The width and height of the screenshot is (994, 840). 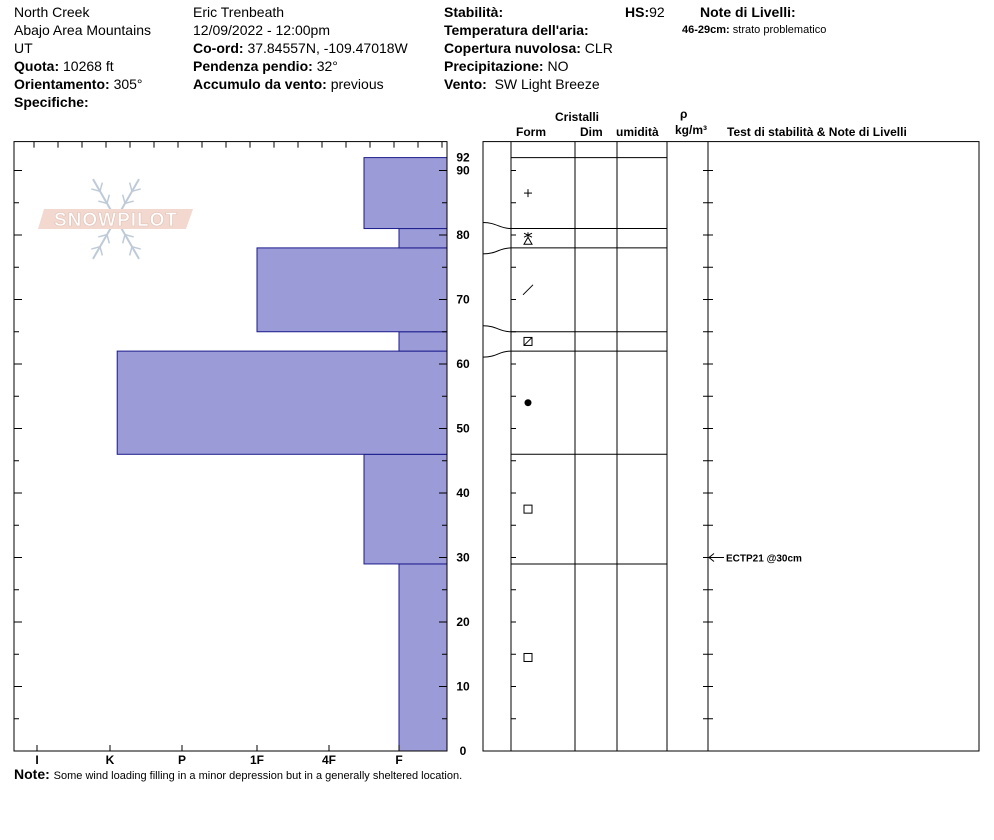 I want to click on logo-banner, so click(x=115, y=219).